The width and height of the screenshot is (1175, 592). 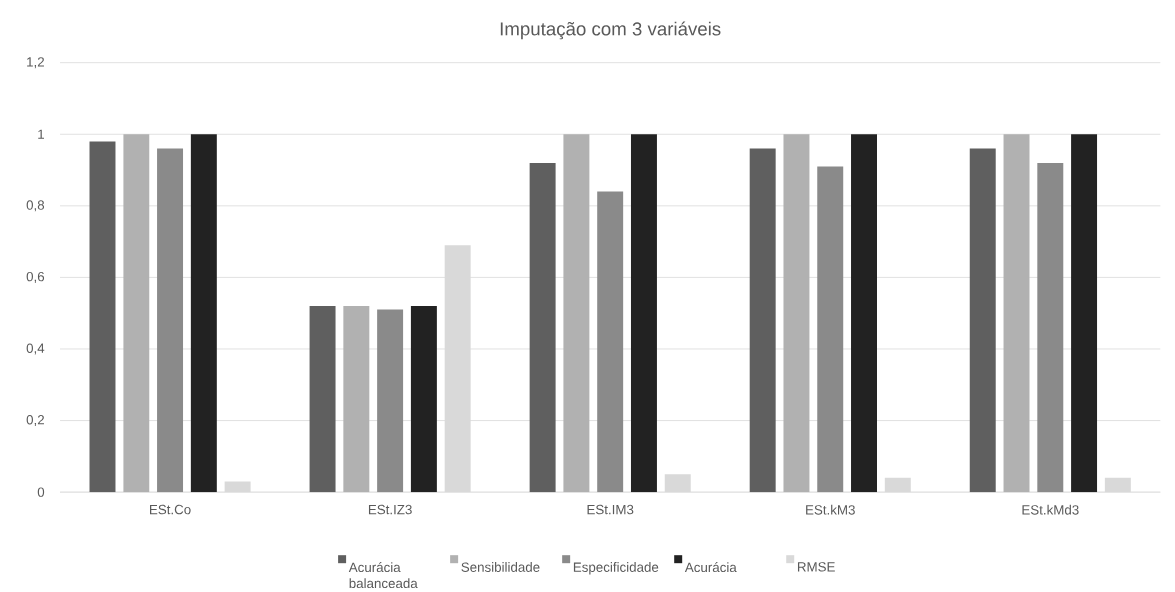 I want to click on y-tick-label: 0,4, so click(x=35, y=349).